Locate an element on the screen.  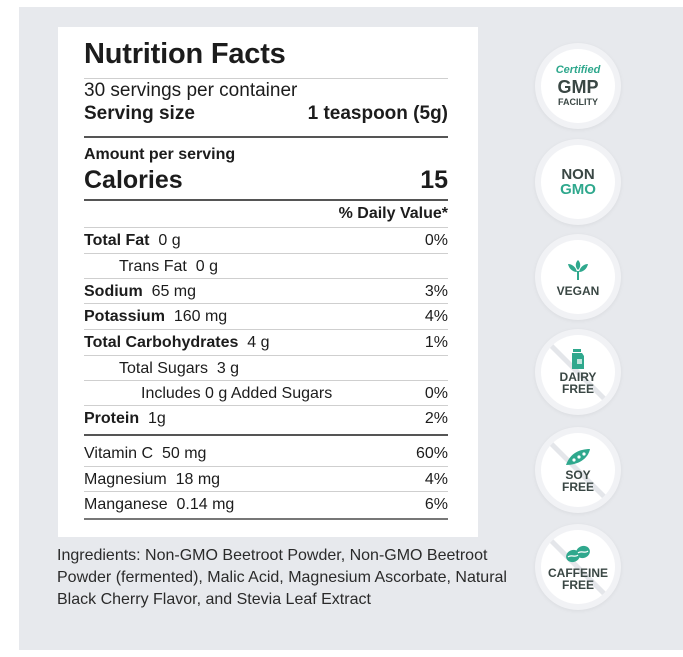
nutrient-amount: 65 mg is located at coordinates (174, 291).